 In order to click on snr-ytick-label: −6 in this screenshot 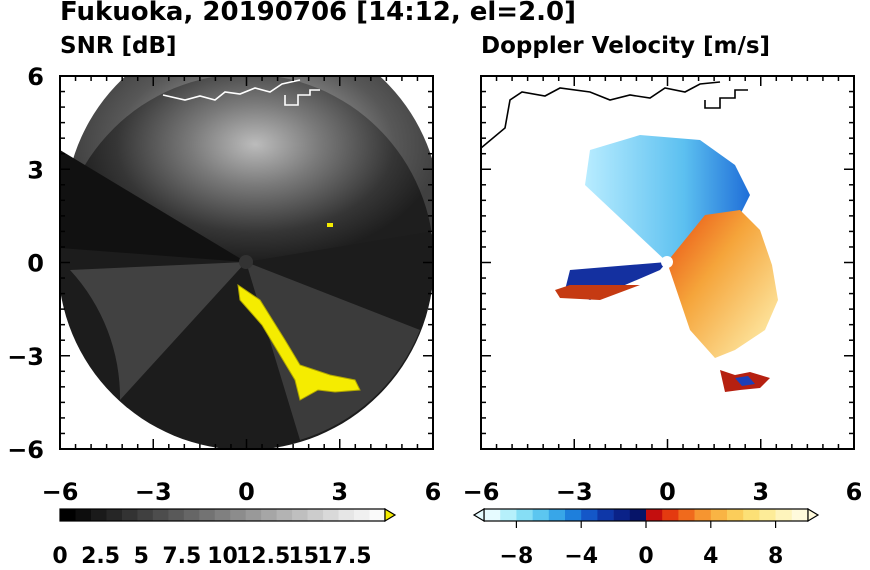, I will do `click(25, 450)`.